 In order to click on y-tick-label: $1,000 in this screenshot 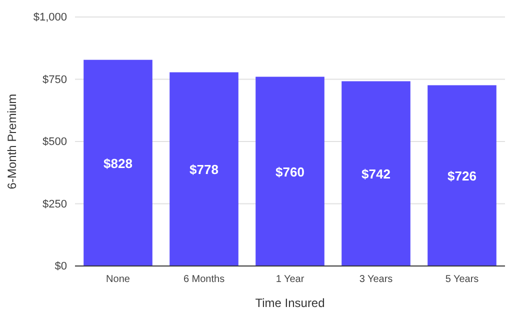, I will do `click(50, 18)`.